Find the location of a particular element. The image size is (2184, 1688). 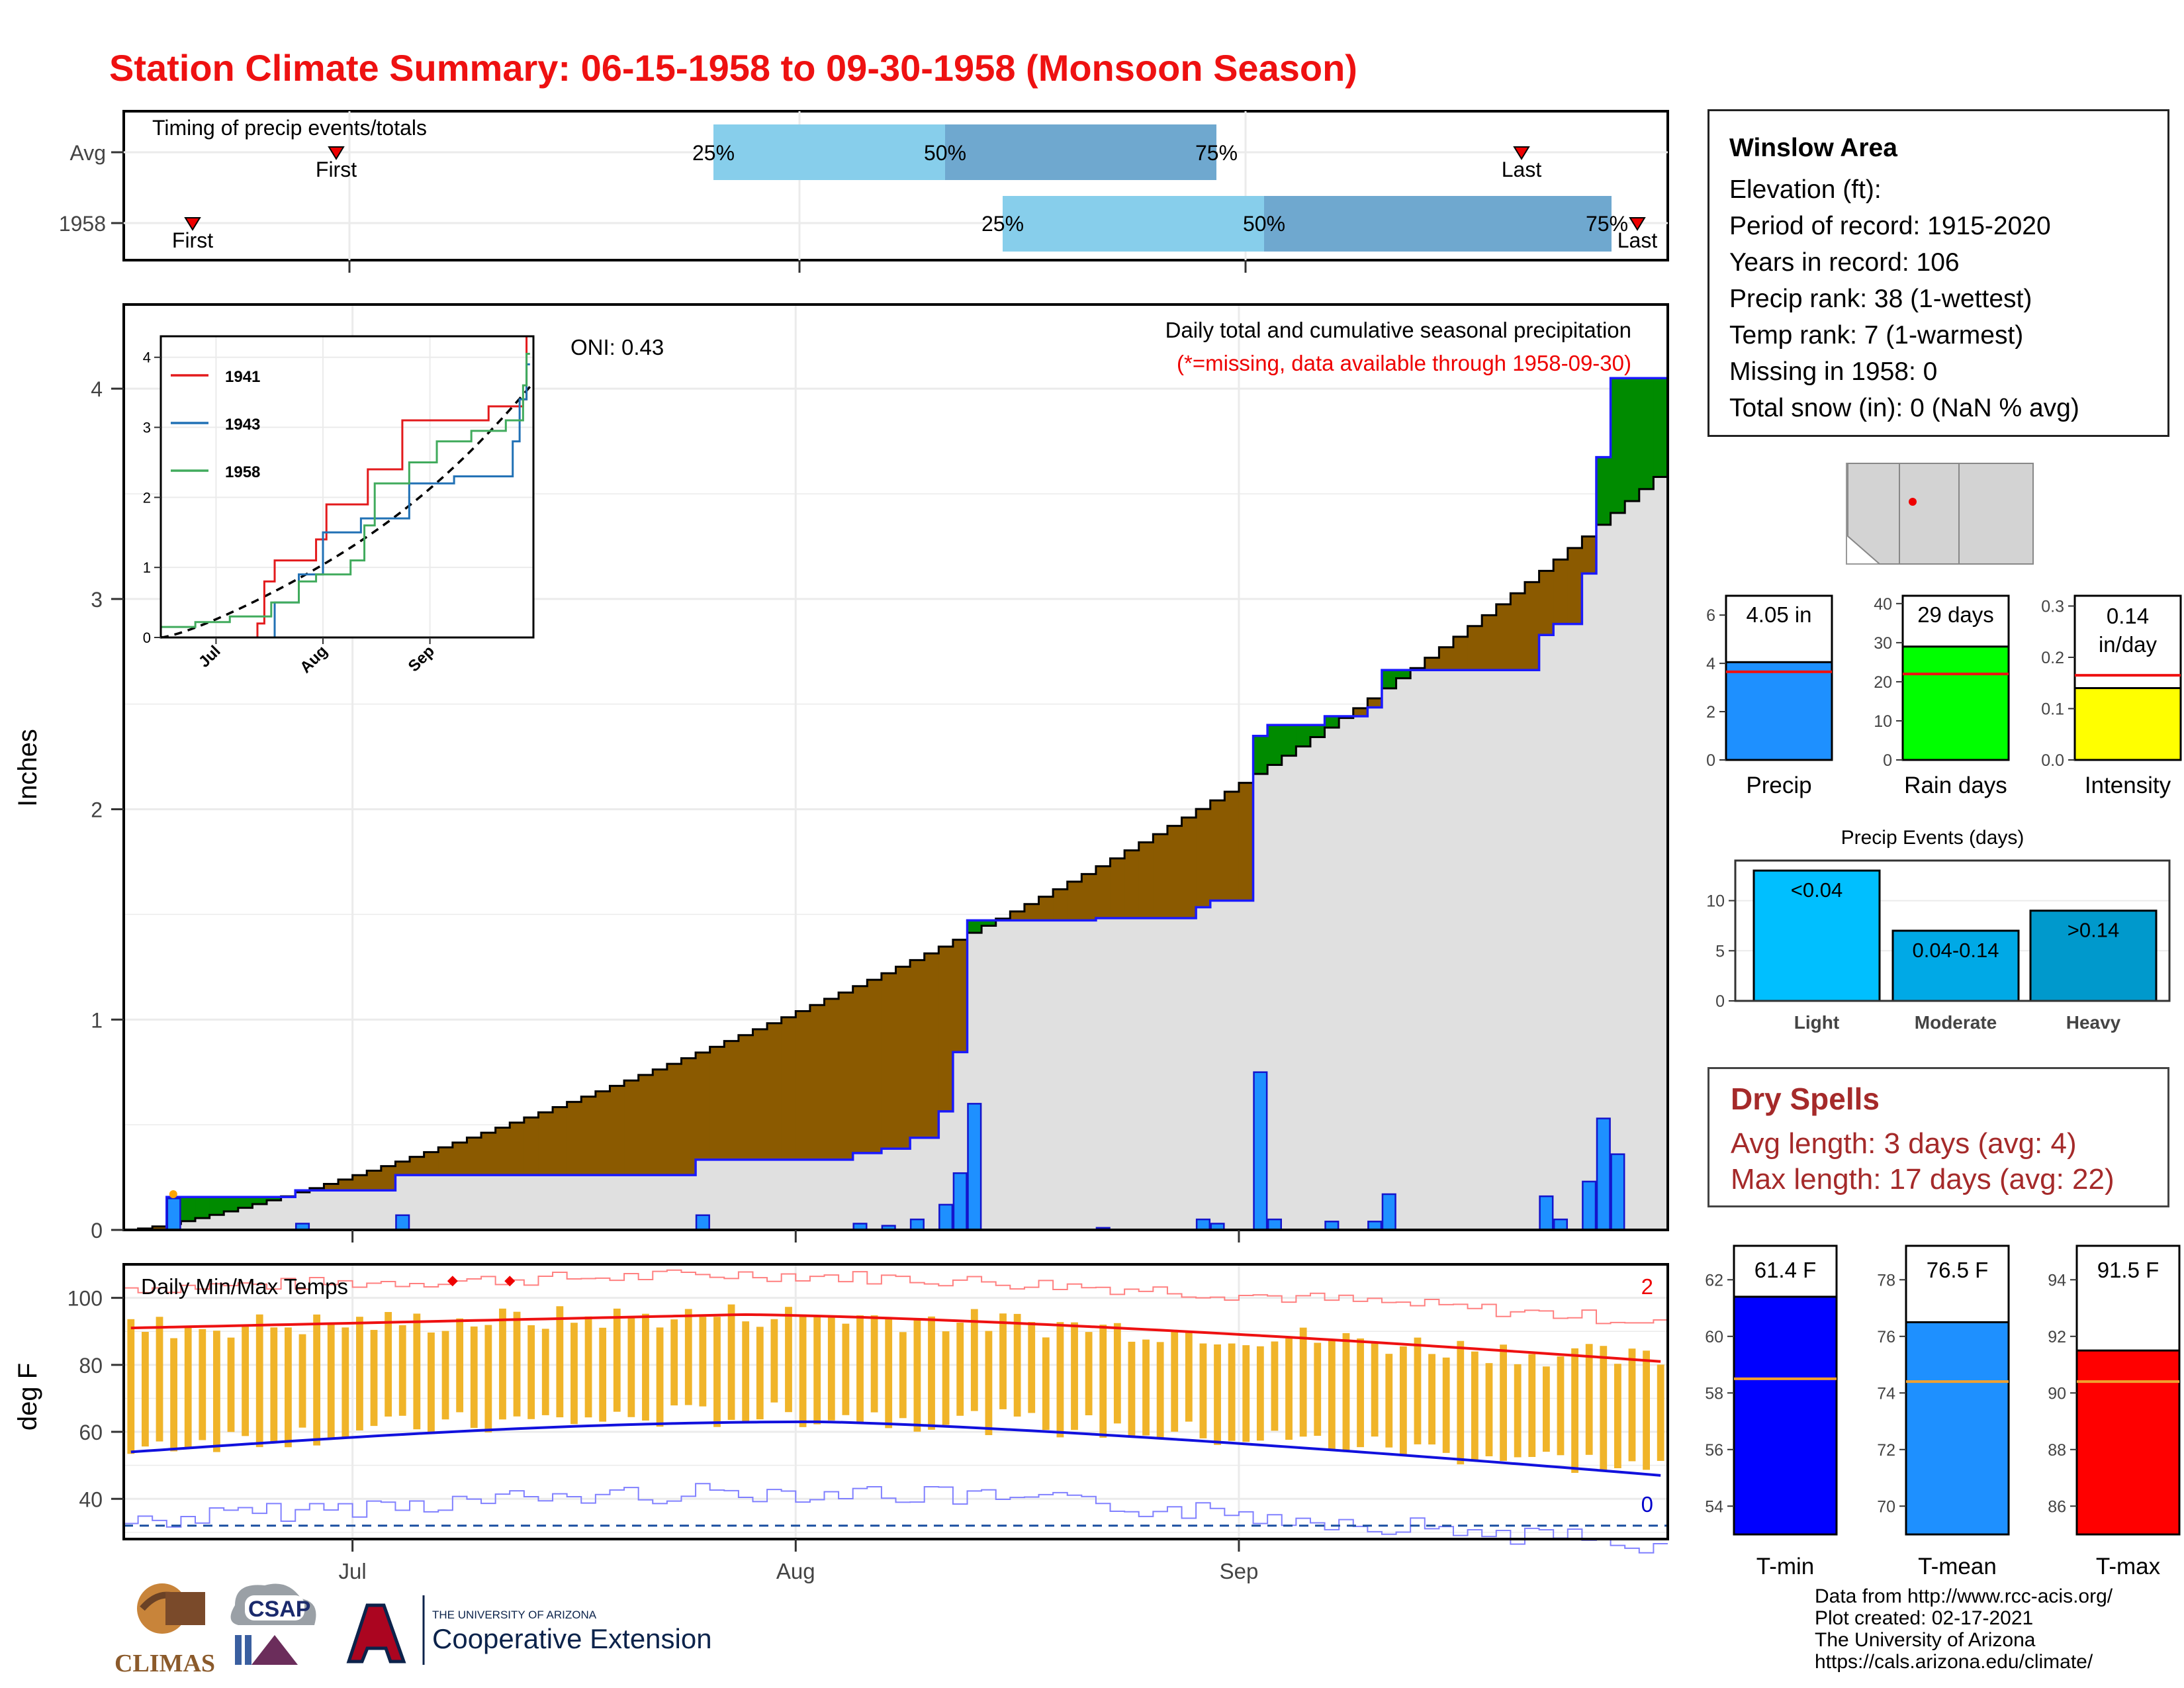

y-tick-label: 2 is located at coordinates (97, 810).